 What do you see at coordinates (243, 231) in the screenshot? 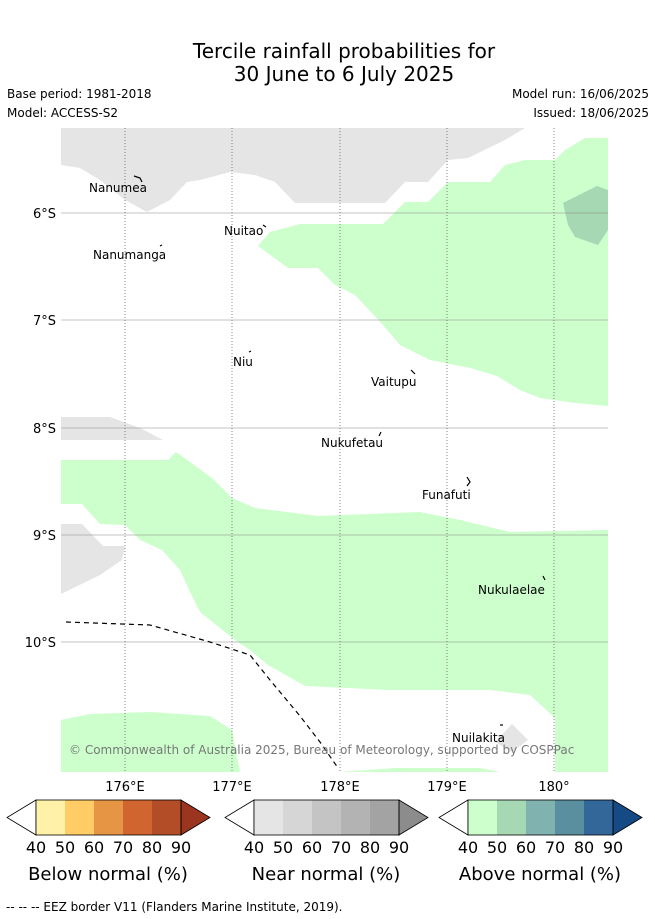
I see `place-label: Nuitao` at bounding box center [243, 231].